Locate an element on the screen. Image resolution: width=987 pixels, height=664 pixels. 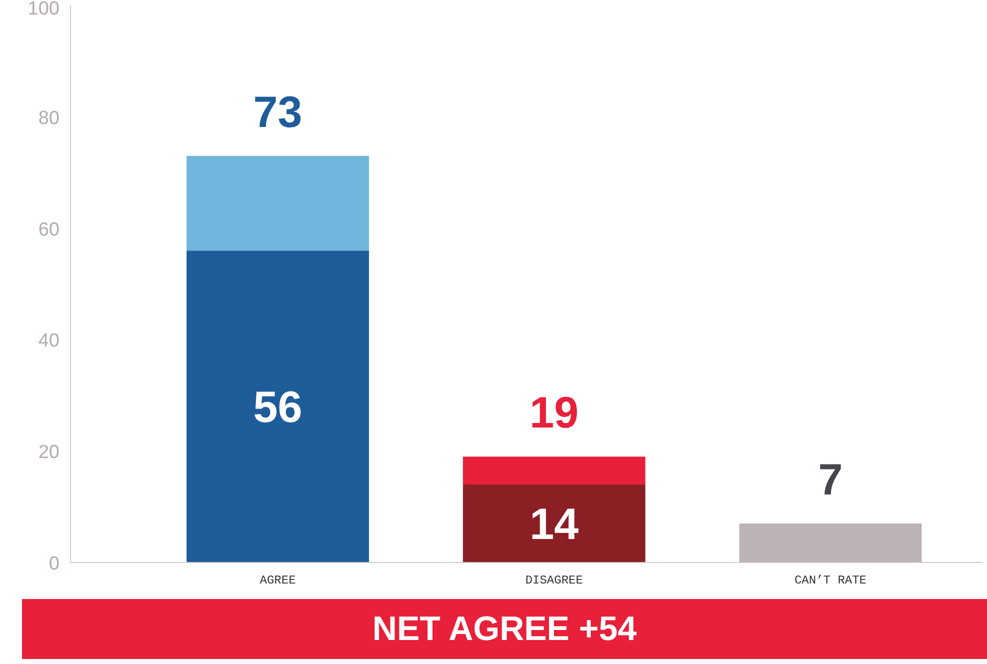
y-tick-label: 80 is located at coordinates (49, 118).